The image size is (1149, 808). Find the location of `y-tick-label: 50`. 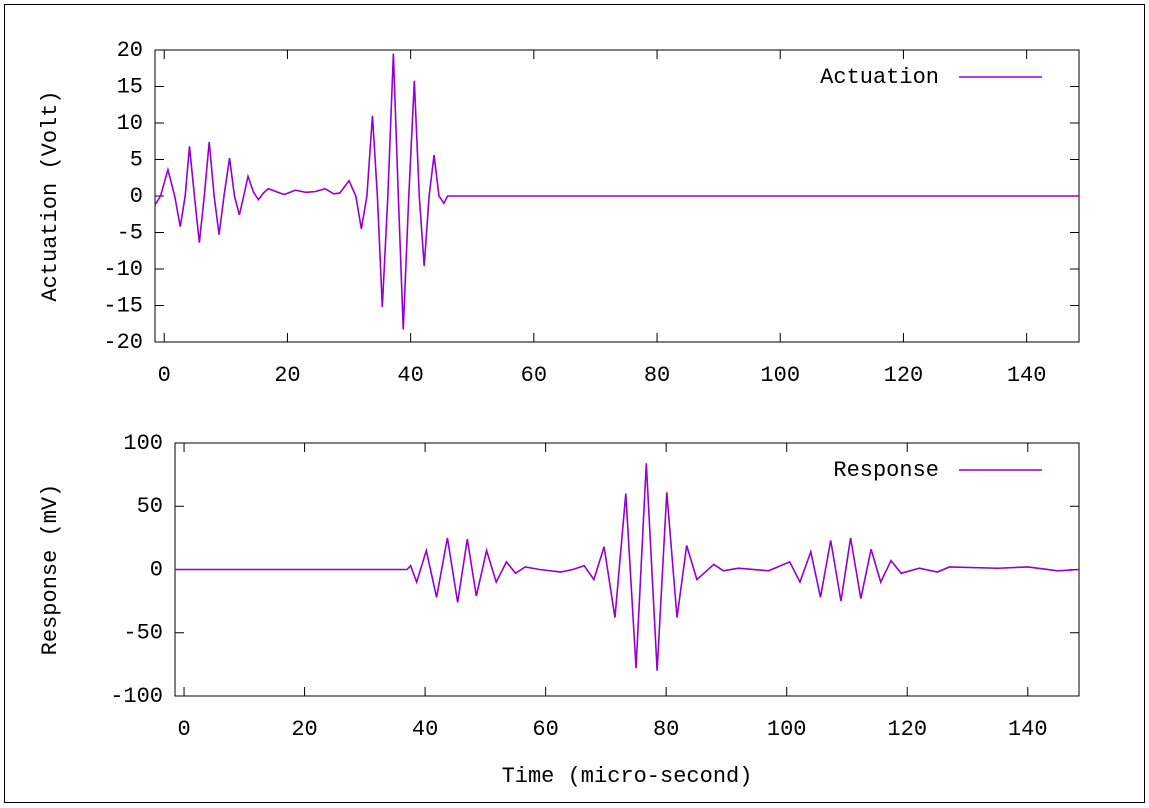

y-tick-label: 50 is located at coordinates (150, 506).